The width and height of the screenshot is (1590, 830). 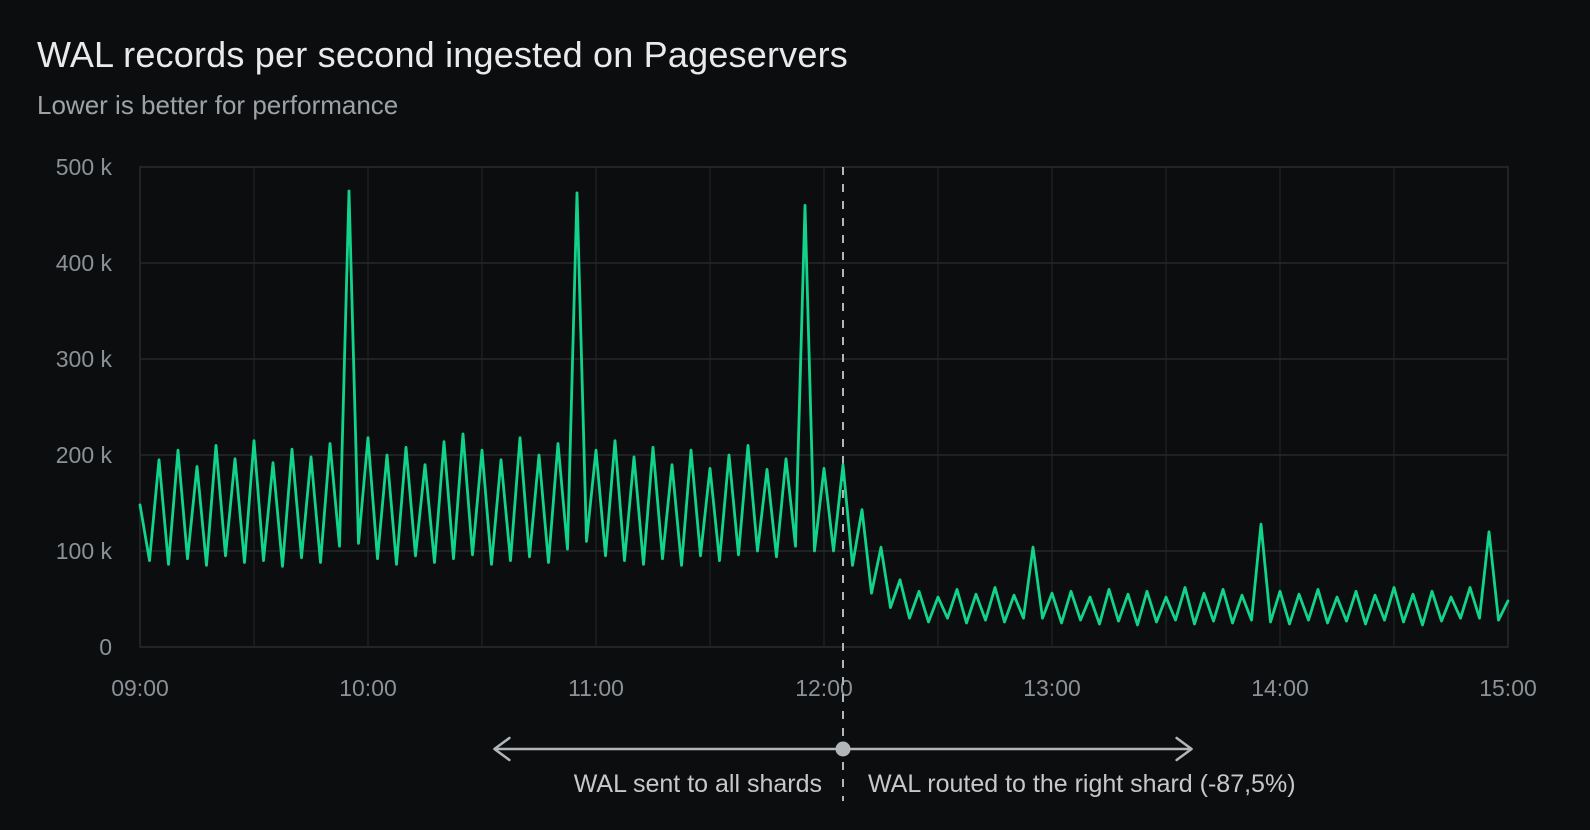 I want to click on x-axis-tick-label: 10:00, so click(x=368, y=688).